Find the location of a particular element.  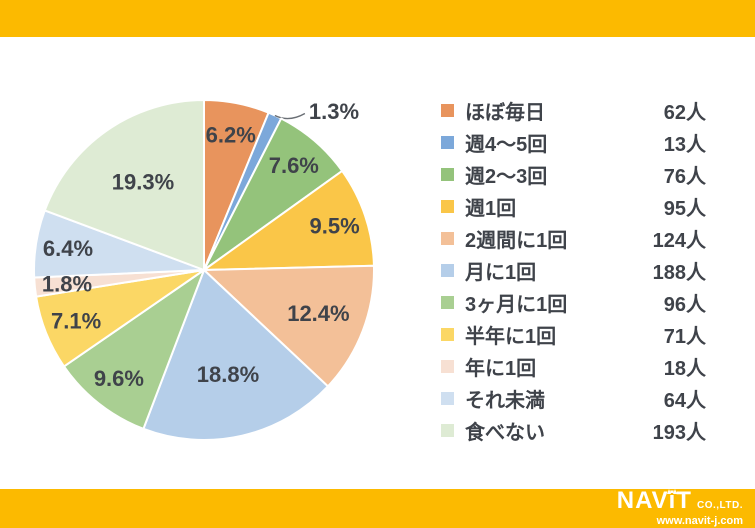

pie-slice-label: 1.3% is located at coordinates (334, 111).